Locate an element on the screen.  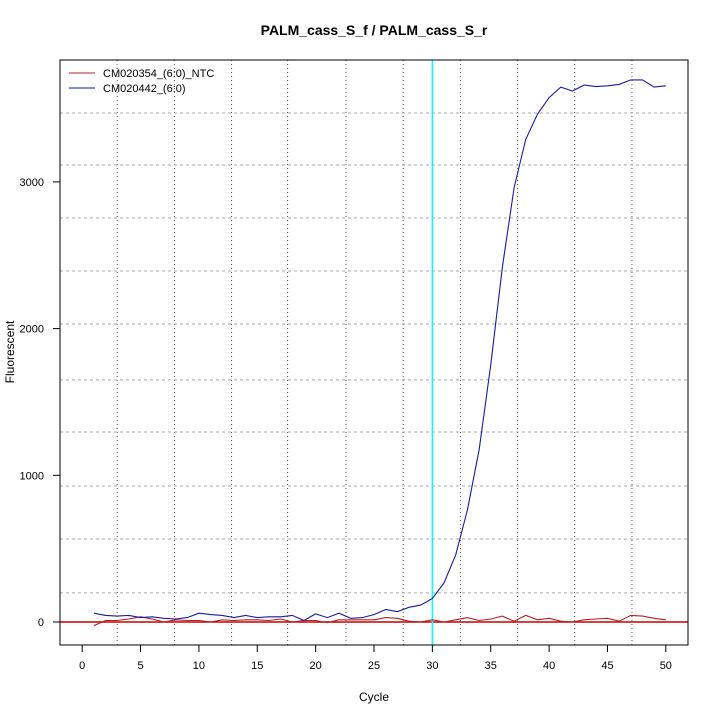
x-tick-label: 25 is located at coordinates (374, 666).